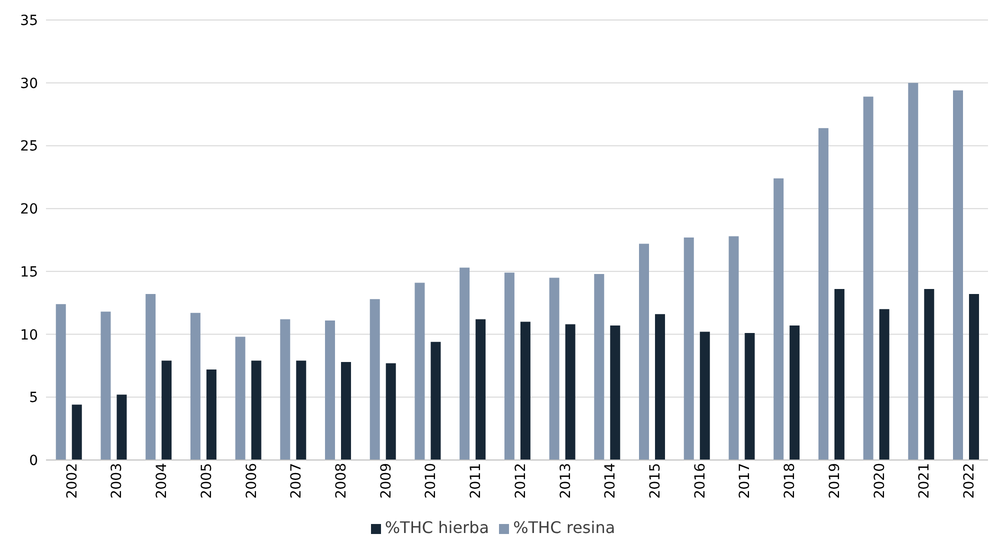 The height and width of the screenshot is (549, 1000). I want to click on x-tick-label: 2010, so click(431, 481).